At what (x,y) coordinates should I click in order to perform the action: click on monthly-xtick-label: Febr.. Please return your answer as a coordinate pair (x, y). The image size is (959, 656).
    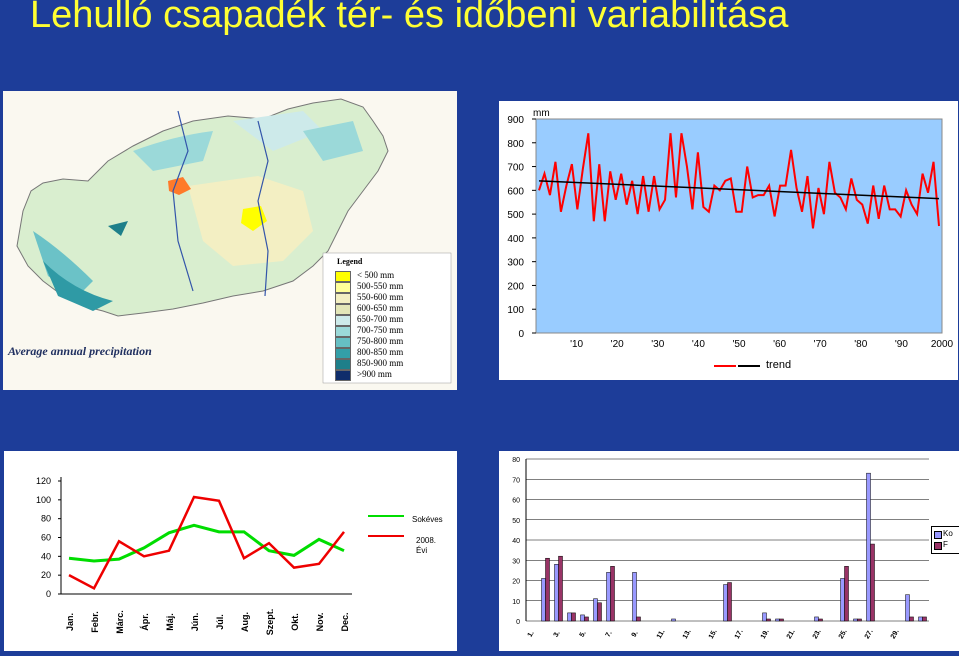
    Looking at the image, I should click on (95, 622).